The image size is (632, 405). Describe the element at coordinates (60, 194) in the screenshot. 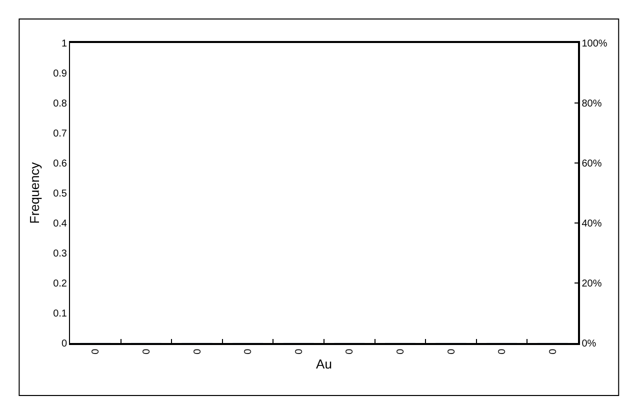

I see `y-tick-label: 0.5` at that location.